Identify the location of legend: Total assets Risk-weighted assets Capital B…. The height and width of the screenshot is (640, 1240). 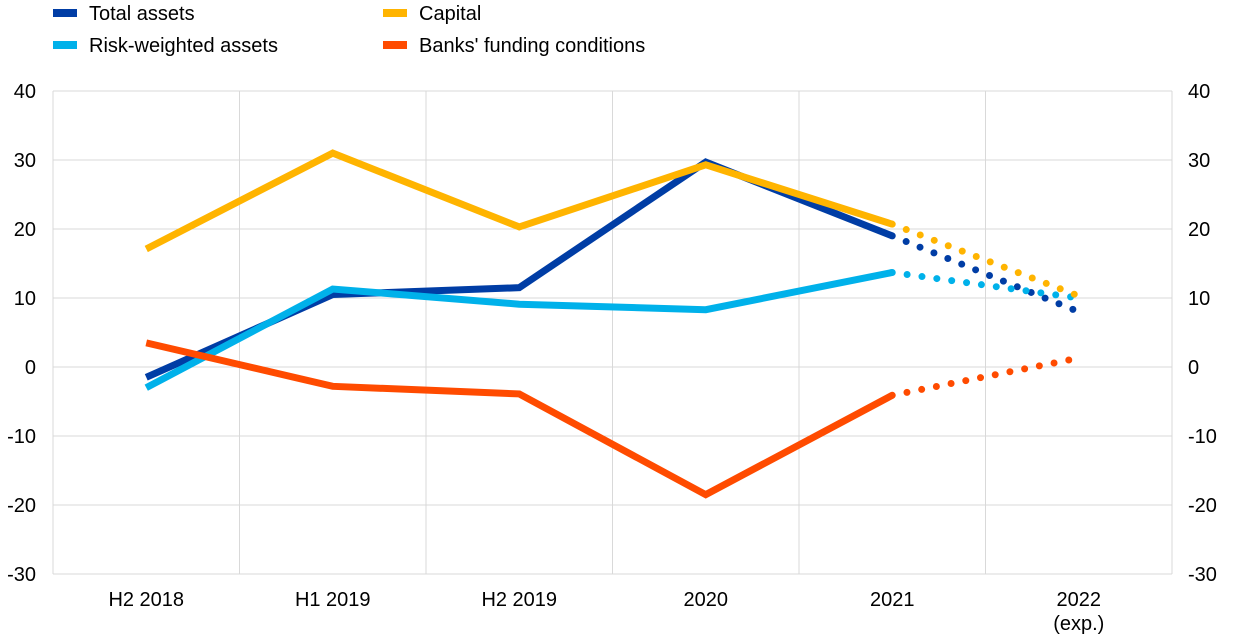
(349, 30).